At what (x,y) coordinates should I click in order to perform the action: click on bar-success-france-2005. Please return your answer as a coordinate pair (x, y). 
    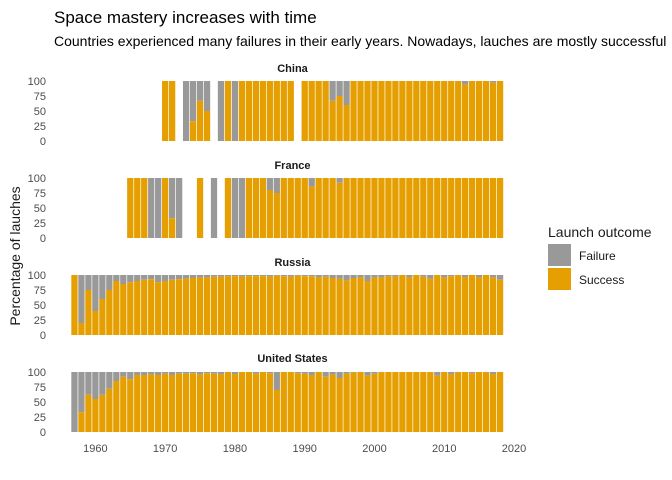
    Looking at the image, I should click on (409, 208).